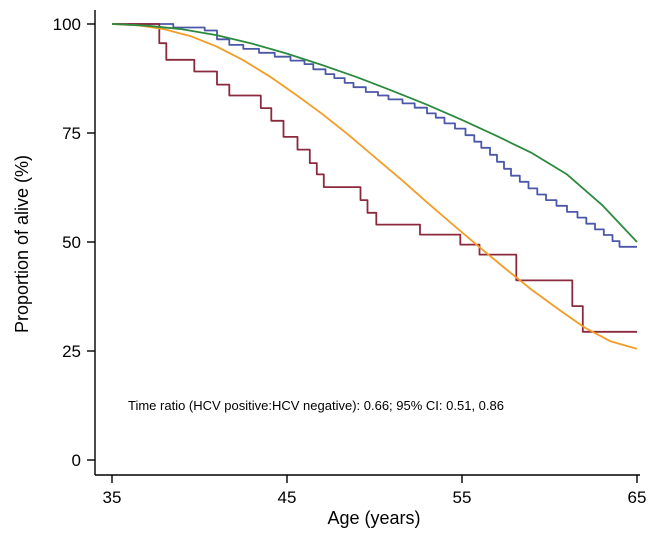  I want to click on y-tick-label: 0, so click(76, 460).